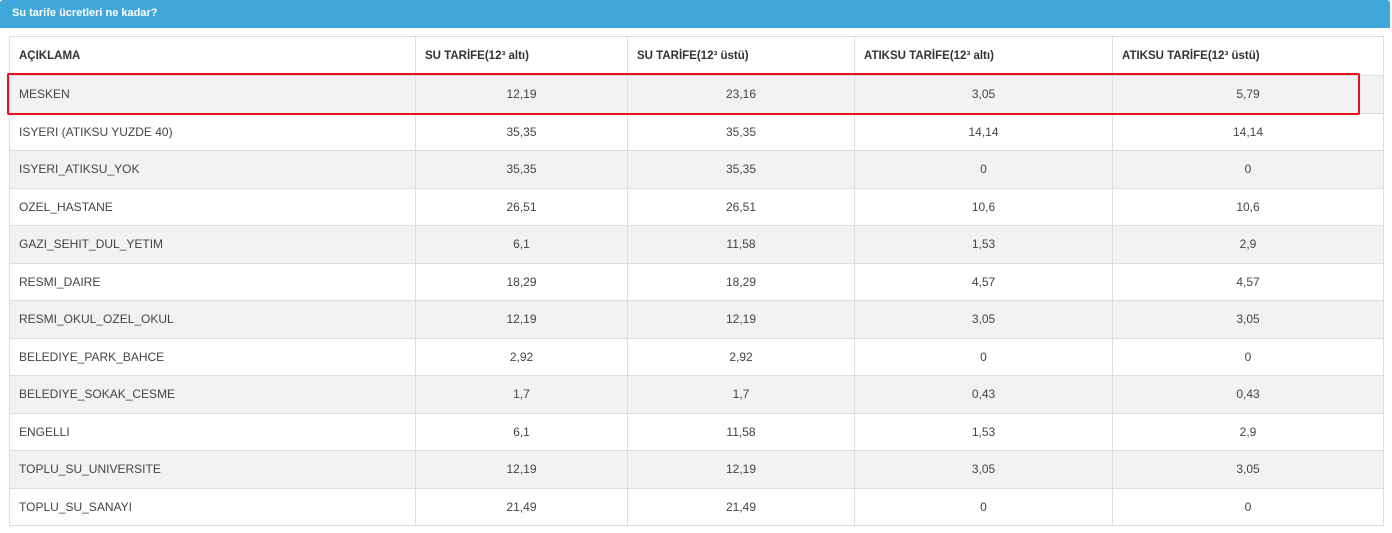 Image resolution: width=1392 pixels, height=533 pixels. What do you see at coordinates (521, 56) in the screenshot?
I see `column-header: SU TARİFE(12³ altı)` at bounding box center [521, 56].